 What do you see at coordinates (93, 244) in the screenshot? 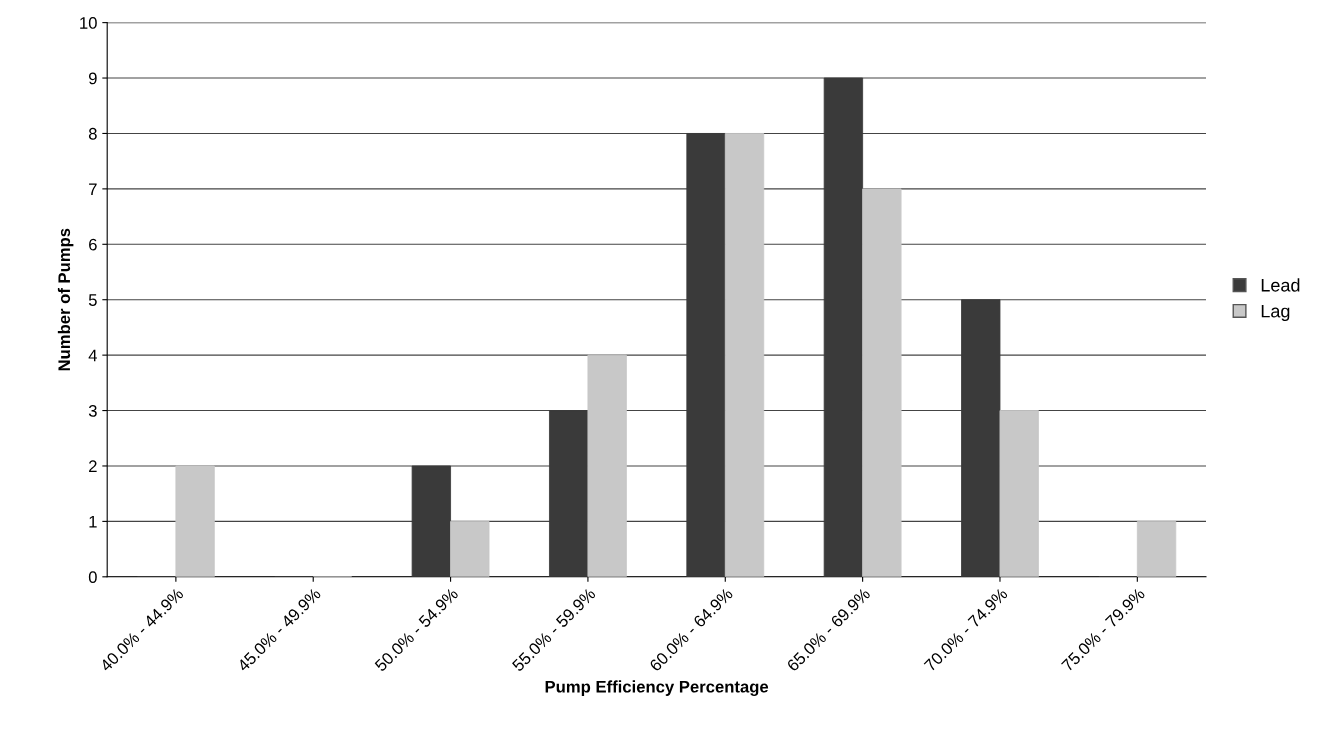
I see `y-tick-label: 6` at bounding box center [93, 244].